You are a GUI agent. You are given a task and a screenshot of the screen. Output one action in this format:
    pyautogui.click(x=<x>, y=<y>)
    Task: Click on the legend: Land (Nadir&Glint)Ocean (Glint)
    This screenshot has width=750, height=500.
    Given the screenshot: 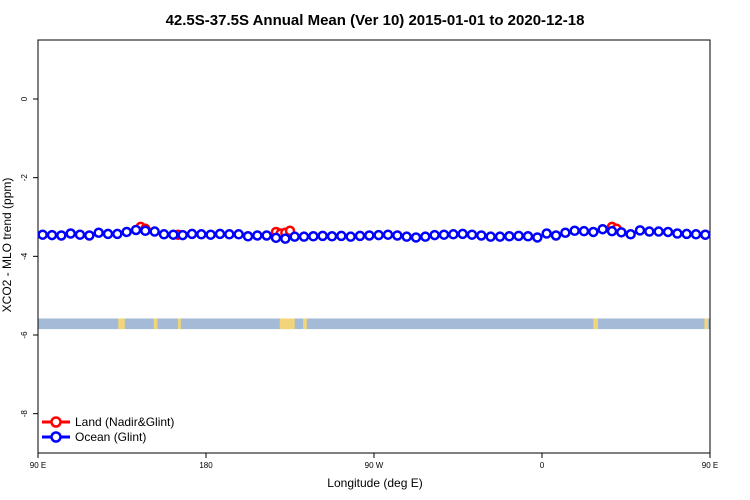 What is the action you would take?
    pyautogui.click(x=108, y=429)
    